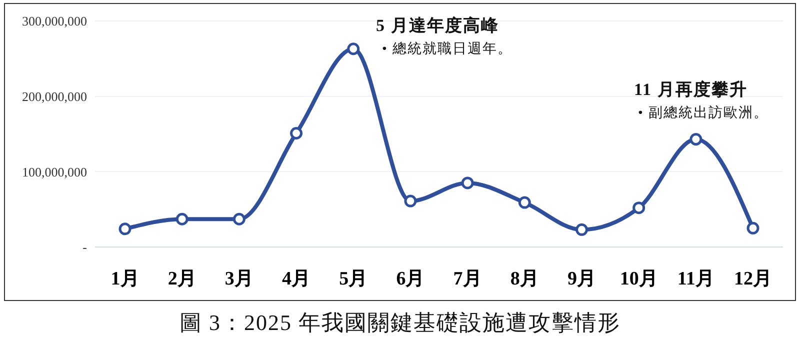 This screenshot has width=800, height=346. I want to click on x-tick-label: 4月, so click(296, 279).